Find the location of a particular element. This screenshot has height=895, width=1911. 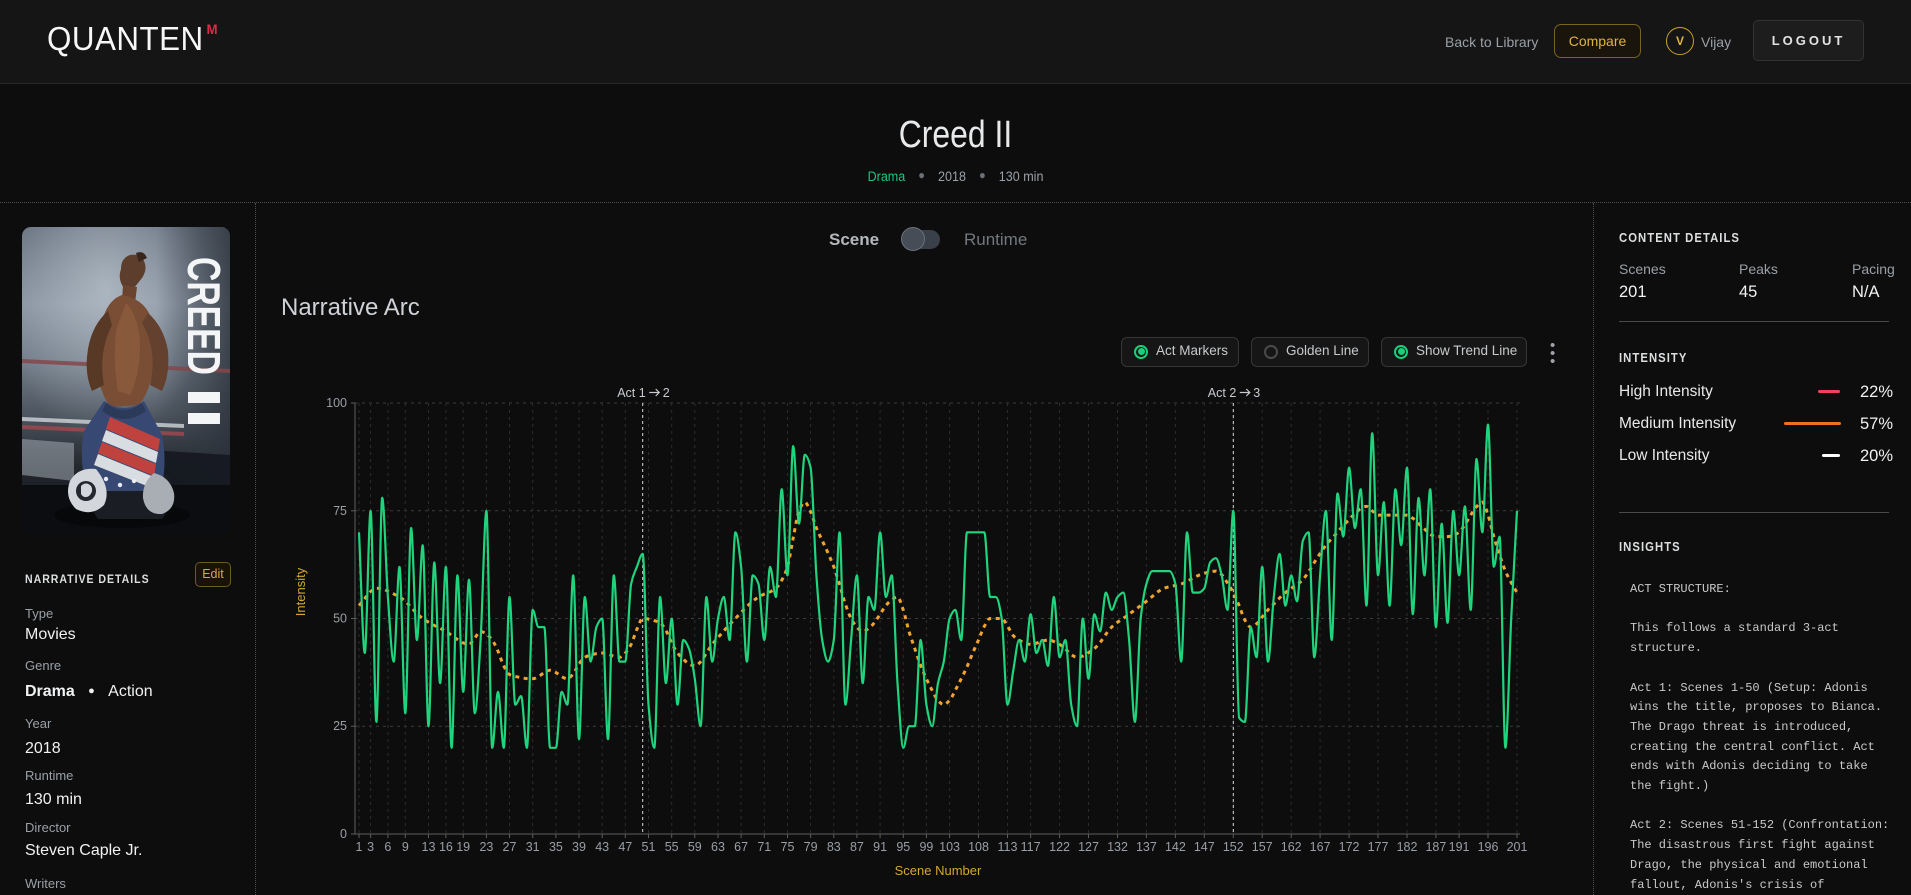

svg-text: 83 is located at coordinates (834, 847).